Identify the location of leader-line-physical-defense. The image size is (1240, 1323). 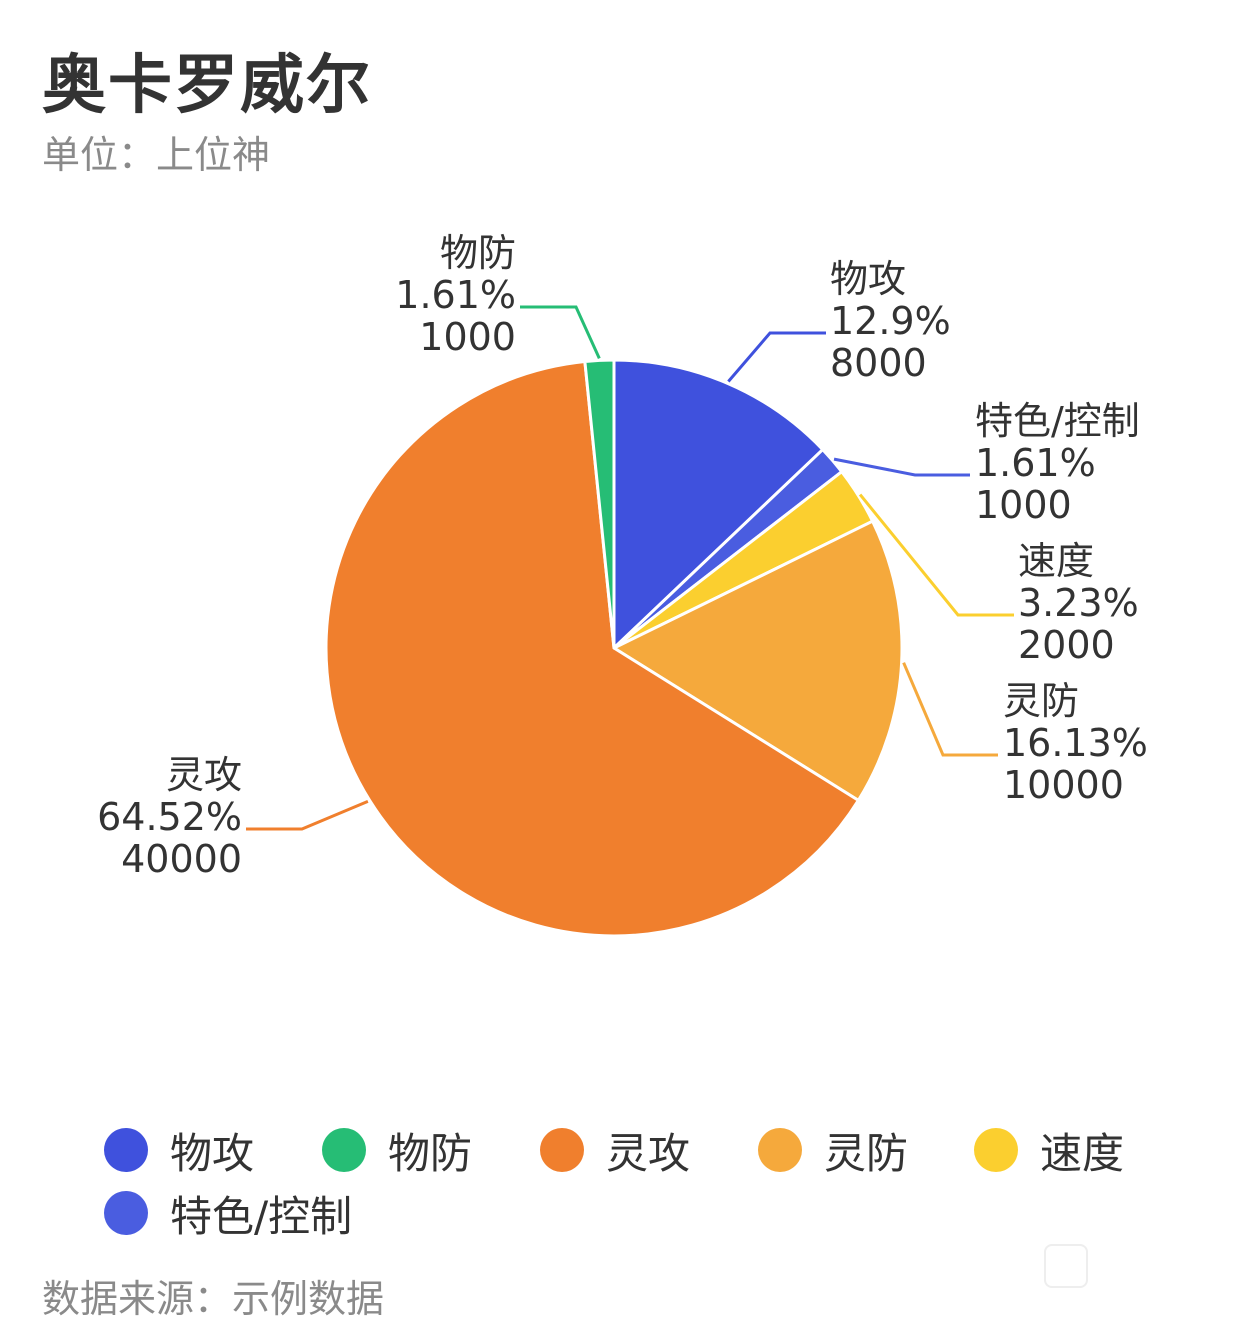
(560, 332).